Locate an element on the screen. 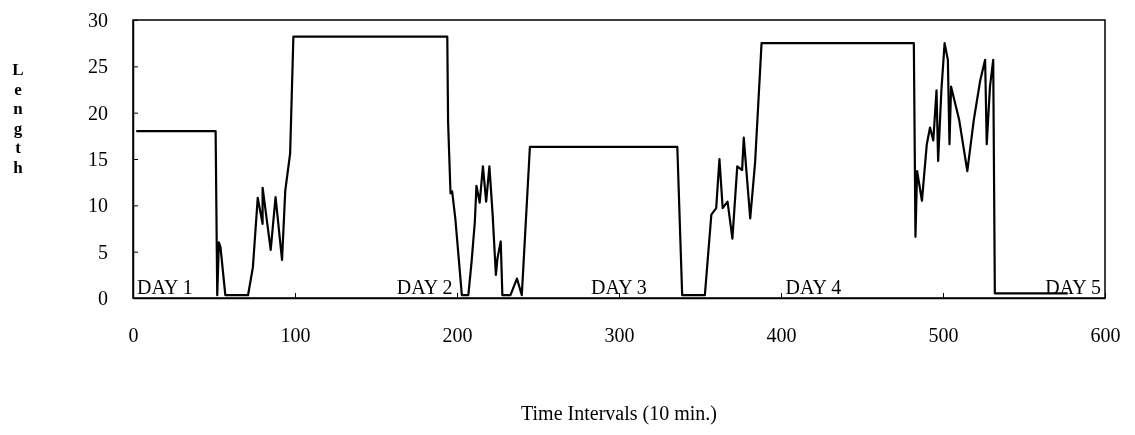 This screenshot has height=435, width=1135. y-axis-title: Length is located at coordinates (18, 118).